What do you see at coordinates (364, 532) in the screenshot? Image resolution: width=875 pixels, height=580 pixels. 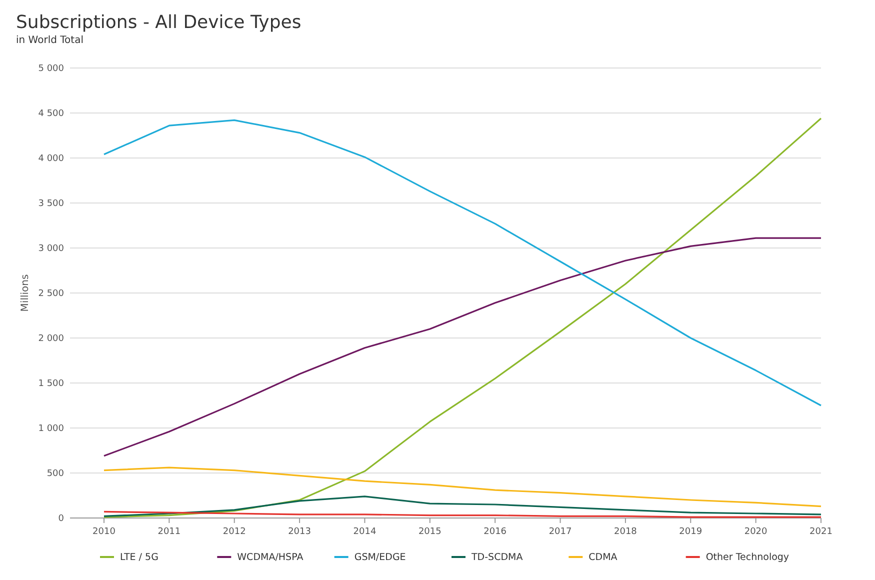 I see `x-tick-label: 2014` at bounding box center [364, 532].